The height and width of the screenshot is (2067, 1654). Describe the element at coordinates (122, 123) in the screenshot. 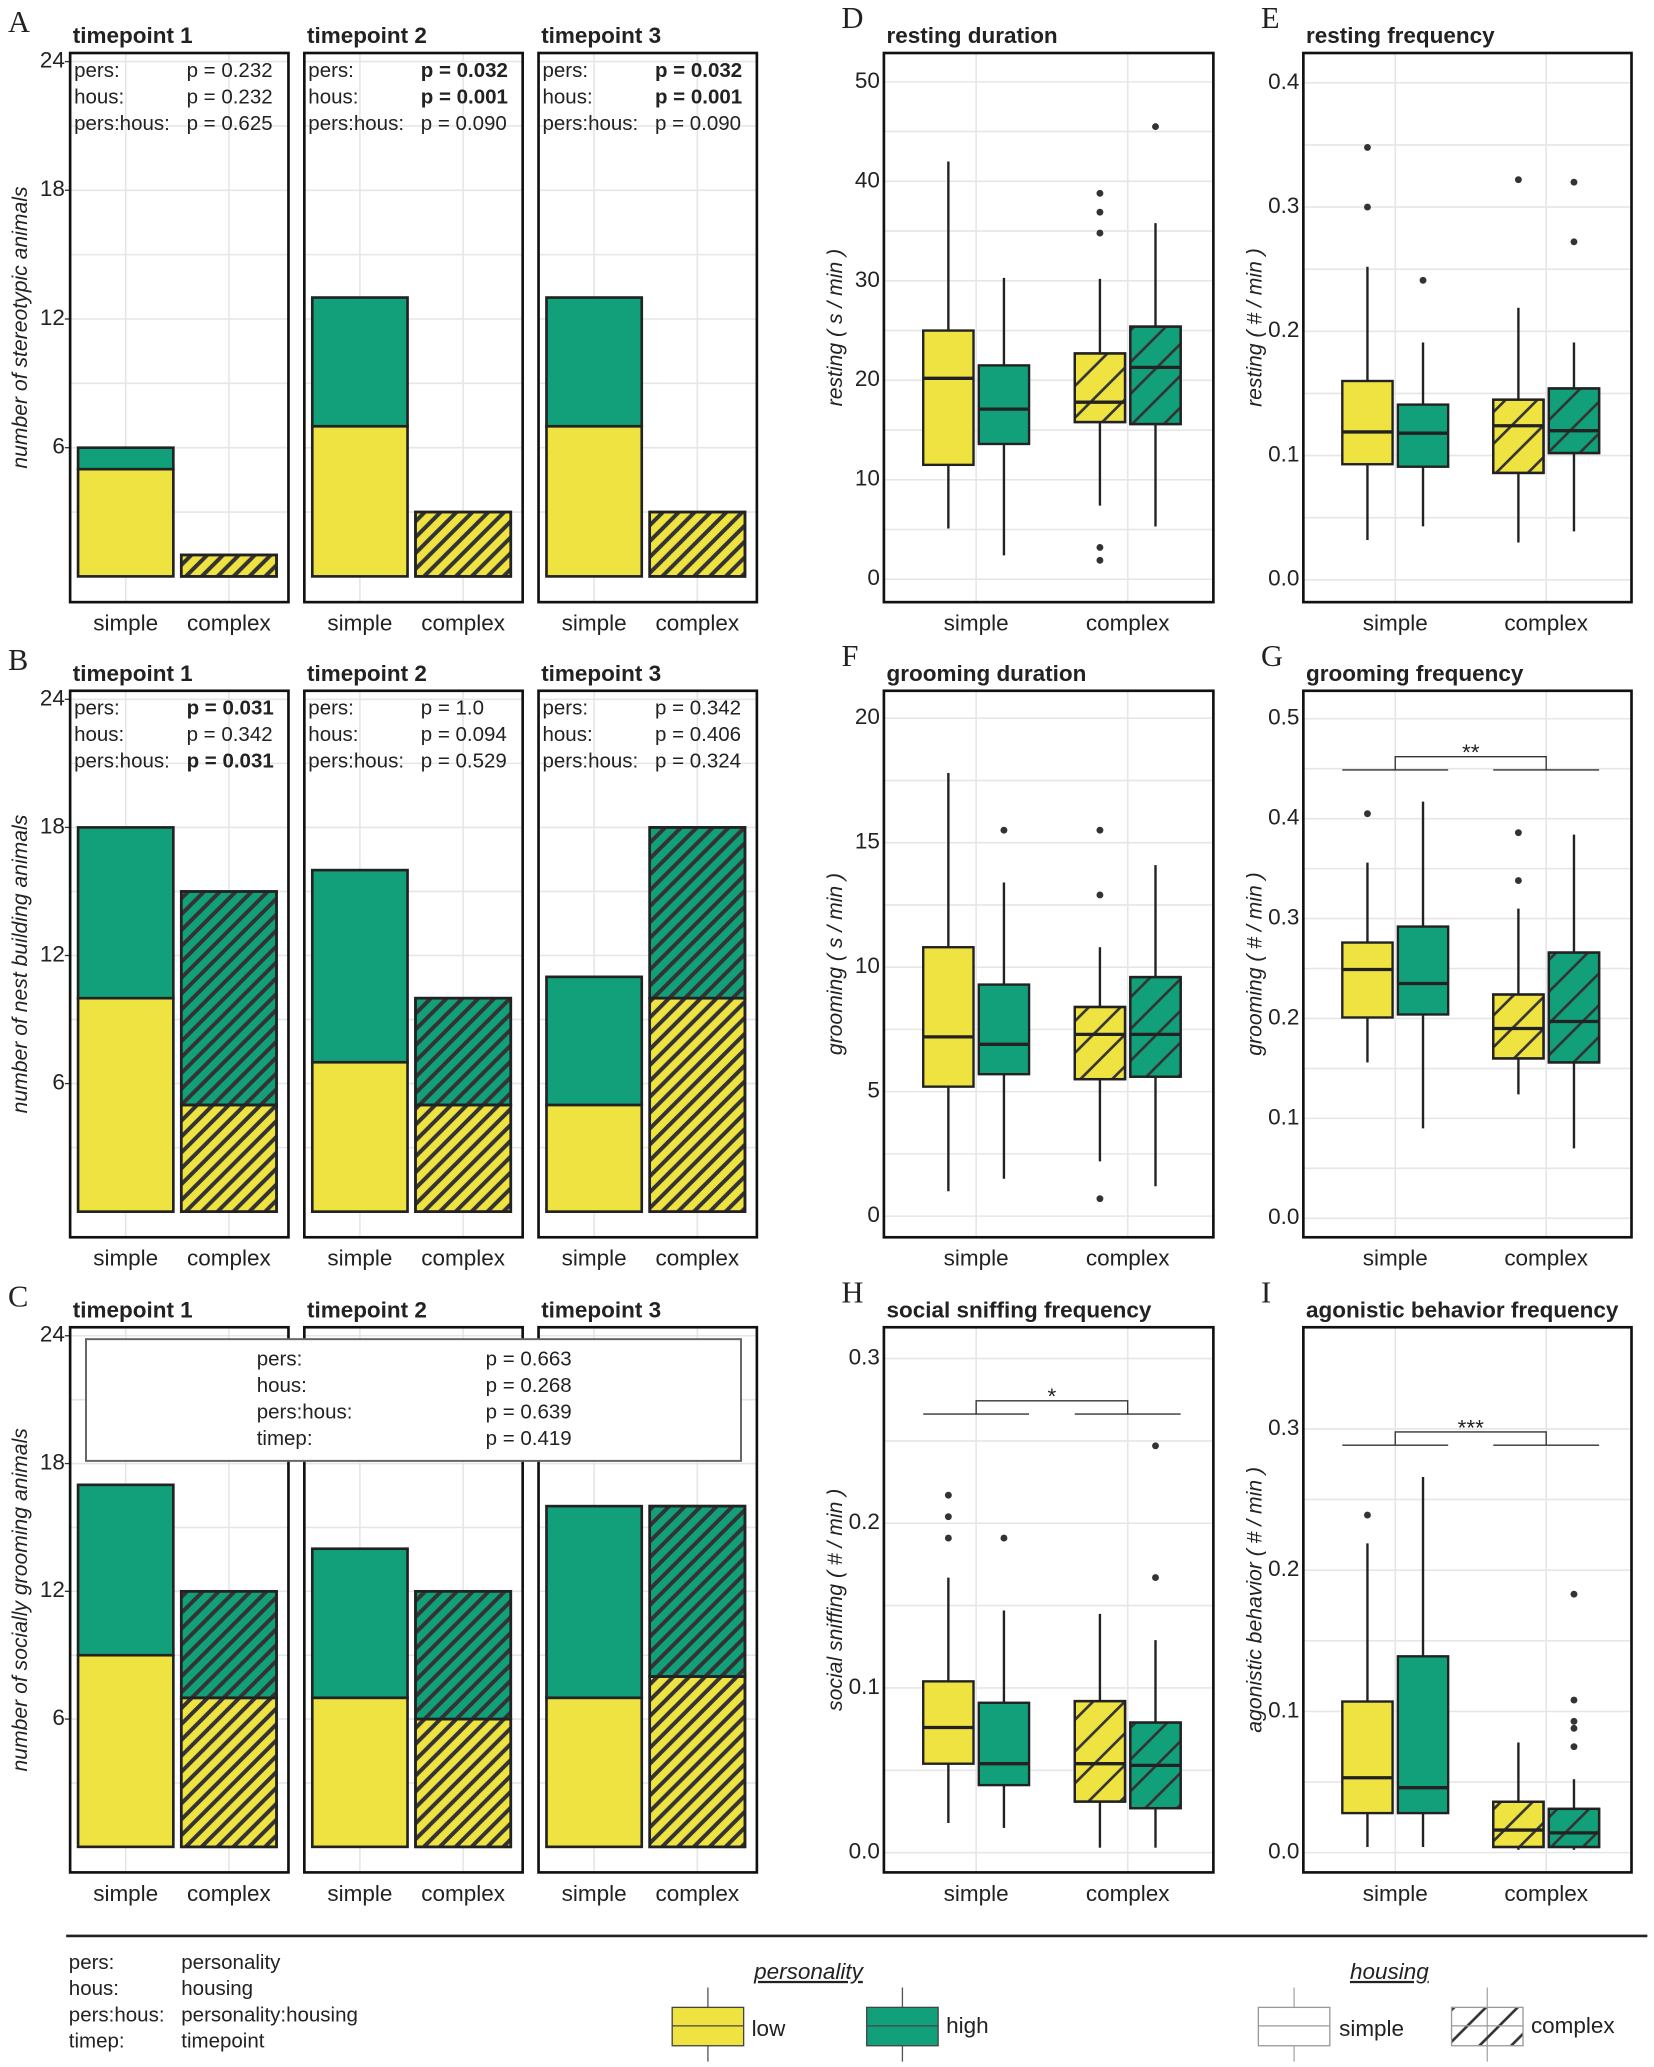

I see `stat-term: pers:hous:` at that location.